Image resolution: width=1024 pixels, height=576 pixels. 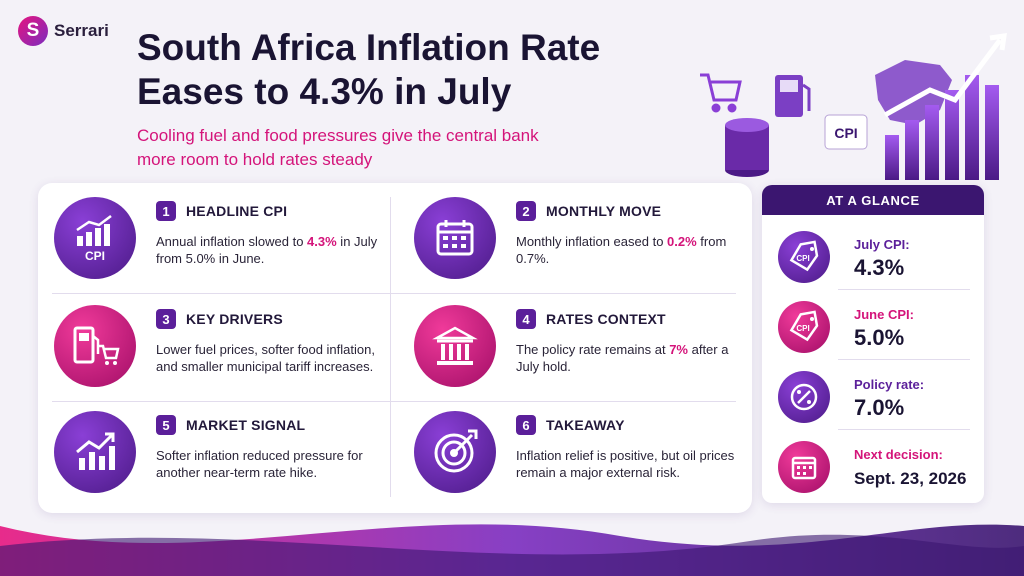 I want to click on fuel-cart-icon, so click(x=95, y=346).